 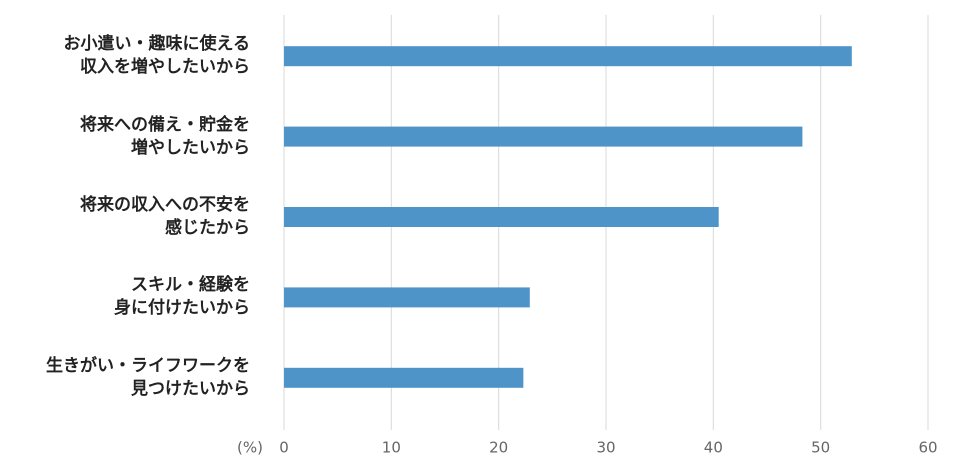 What do you see at coordinates (713, 448) in the screenshot?
I see `x-tick-label: 40` at bounding box center [713, 448].